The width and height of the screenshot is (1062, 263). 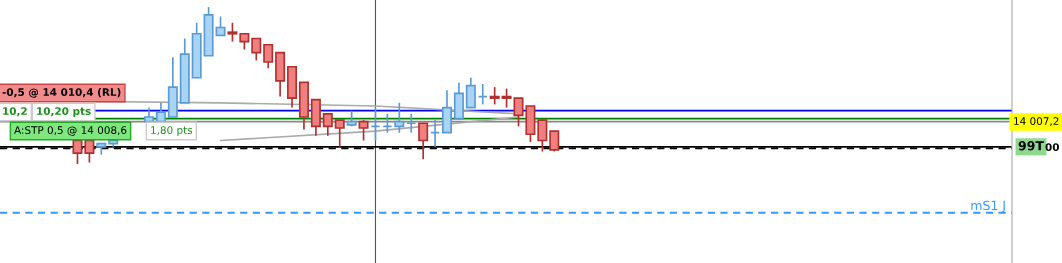 What do you see at coordinates (64, 112) in the screenshot?
I see `annotation: 10,20 pts` at bounding box center [64, 112].